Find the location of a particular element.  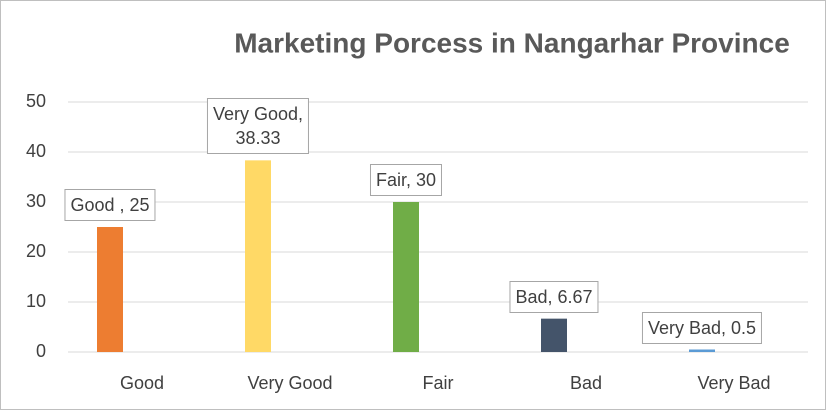

y-tick-label: 0 is located at coordinates (41, 351).